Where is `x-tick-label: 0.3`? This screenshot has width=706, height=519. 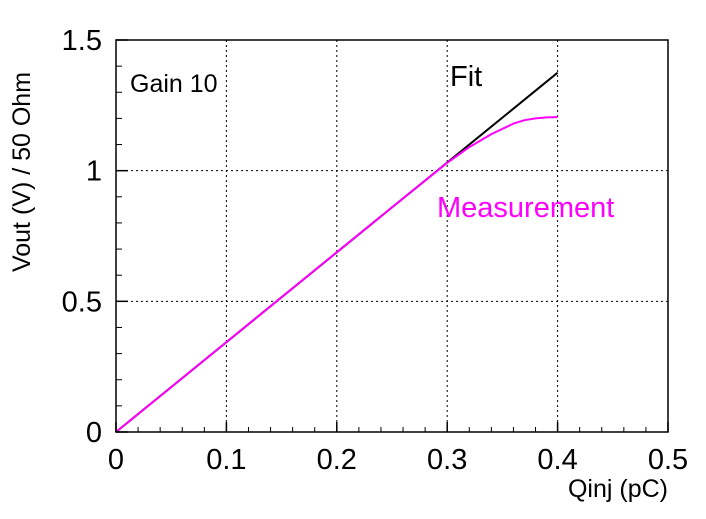 x-tick-label: 0.3 is located at coordinates (447, 460).